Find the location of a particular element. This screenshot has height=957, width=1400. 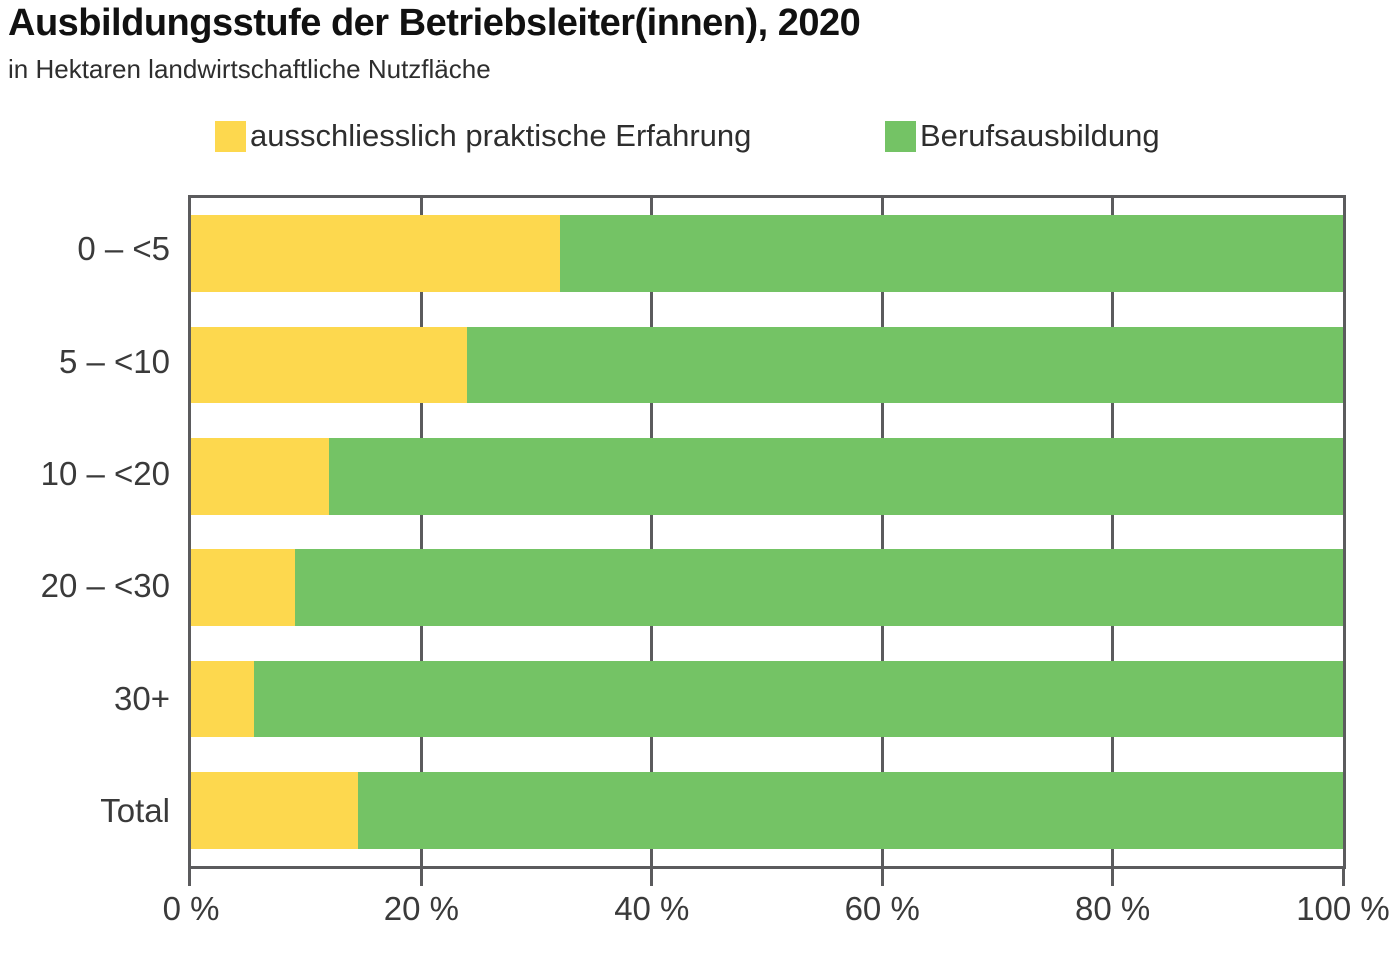

y-category-label: 20 – <30 is located at coordinates (105, 586).